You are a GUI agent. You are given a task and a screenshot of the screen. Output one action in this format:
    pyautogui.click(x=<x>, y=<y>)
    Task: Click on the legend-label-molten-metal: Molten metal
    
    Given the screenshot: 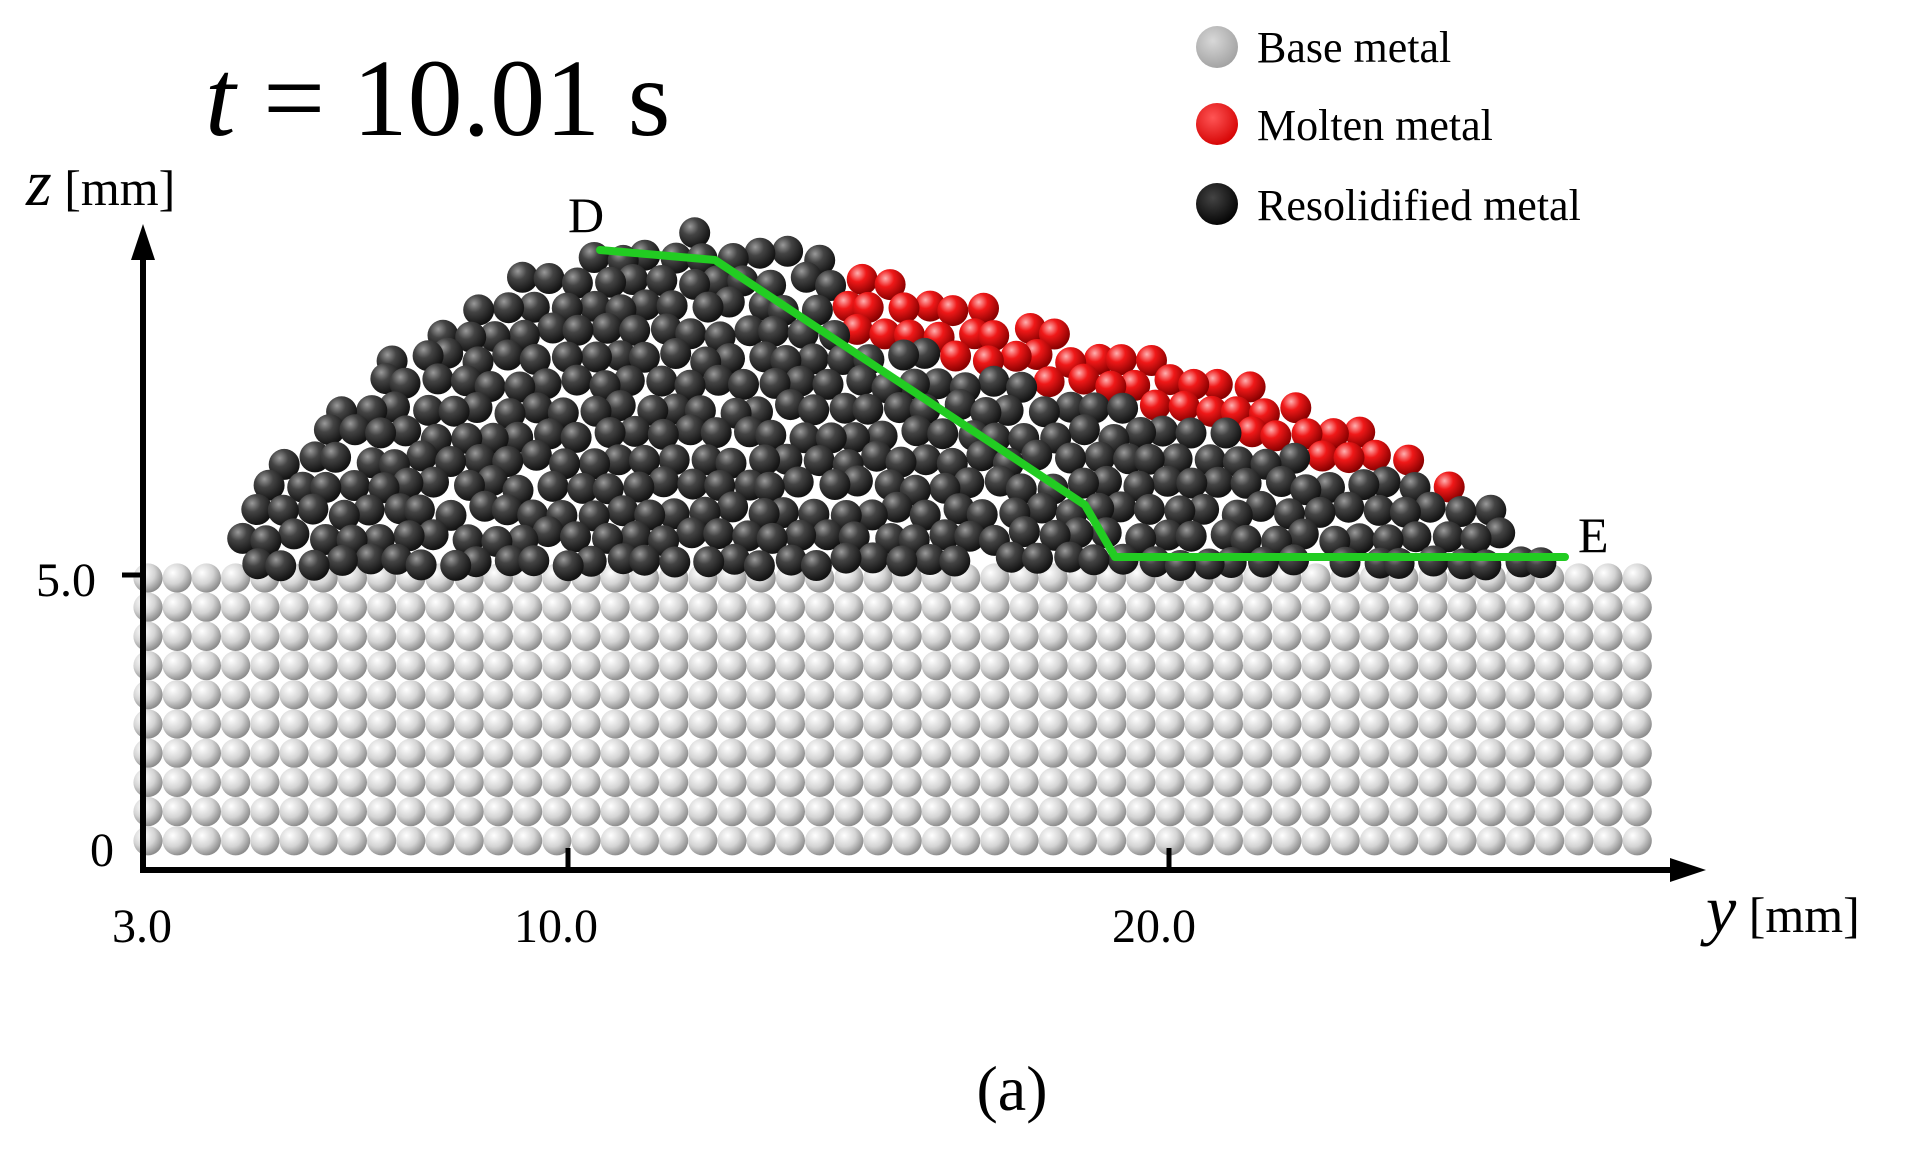 What is the action you would take?
    pyautogui.click(x=1375, y=125)
    